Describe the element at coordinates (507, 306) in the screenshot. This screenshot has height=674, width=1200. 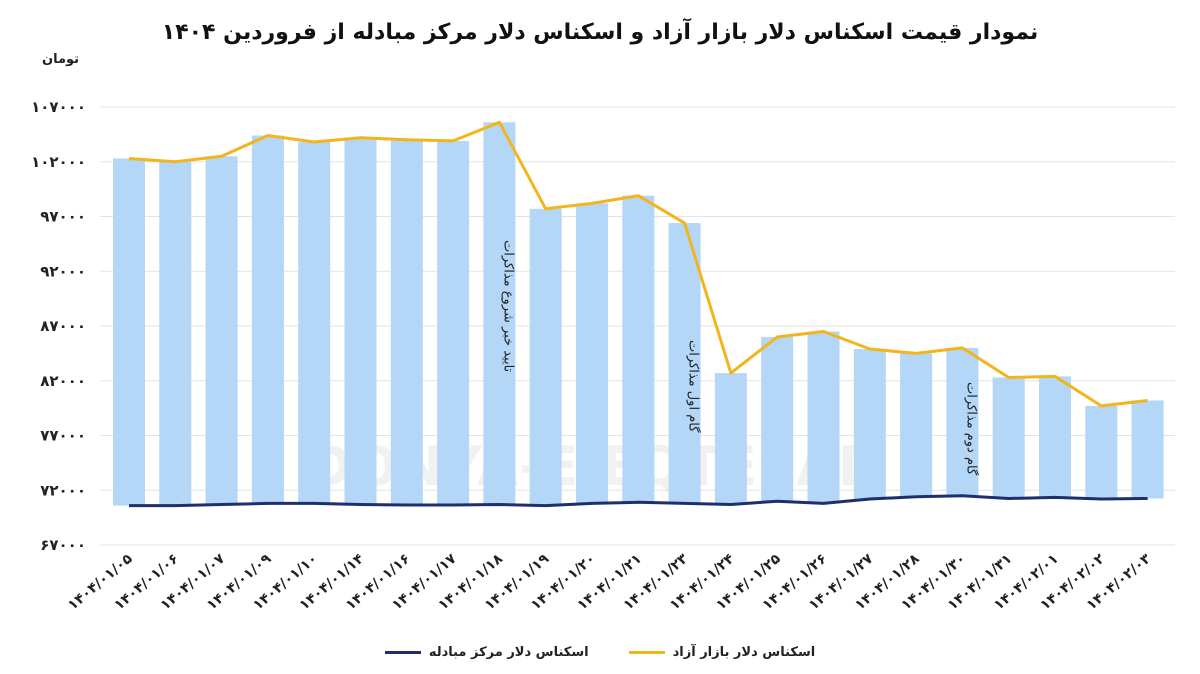
I see `annotation-0: تایید خبر شروع مذاکرات` at that location.